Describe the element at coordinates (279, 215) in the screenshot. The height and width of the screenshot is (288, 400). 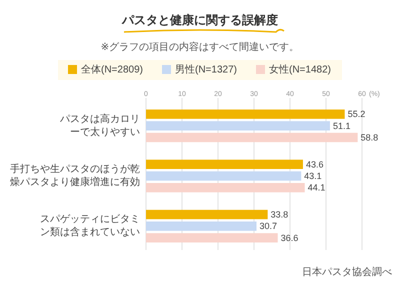
I see `data-label: 33.8` at that location.